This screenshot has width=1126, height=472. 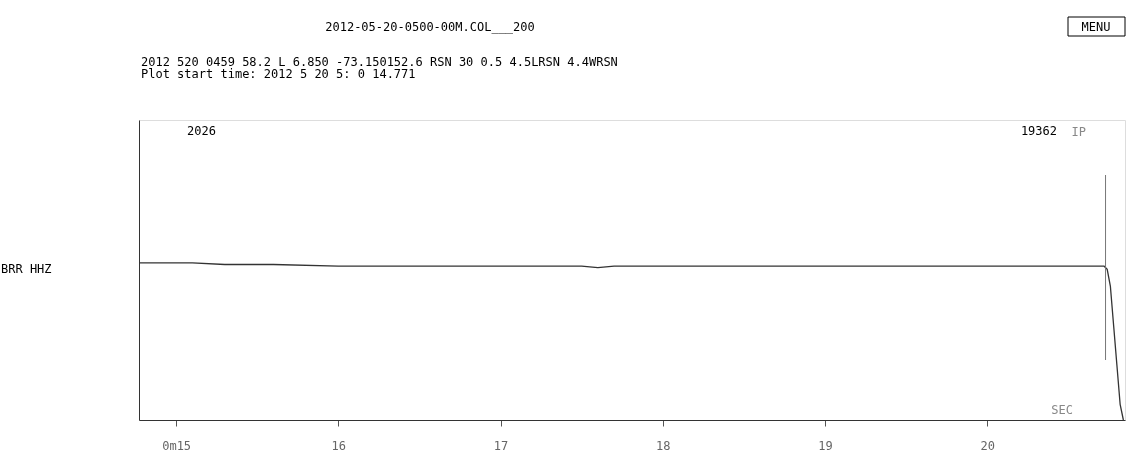 What do you see at coordinates (379, 62) in the screenshot?
I see `text: 2012 520 0459 58.2 L 6.850 -73.150152.6 RSN 30 0.5 4.5LRSN 4.4WRSN` at bounding box center [379, 62].